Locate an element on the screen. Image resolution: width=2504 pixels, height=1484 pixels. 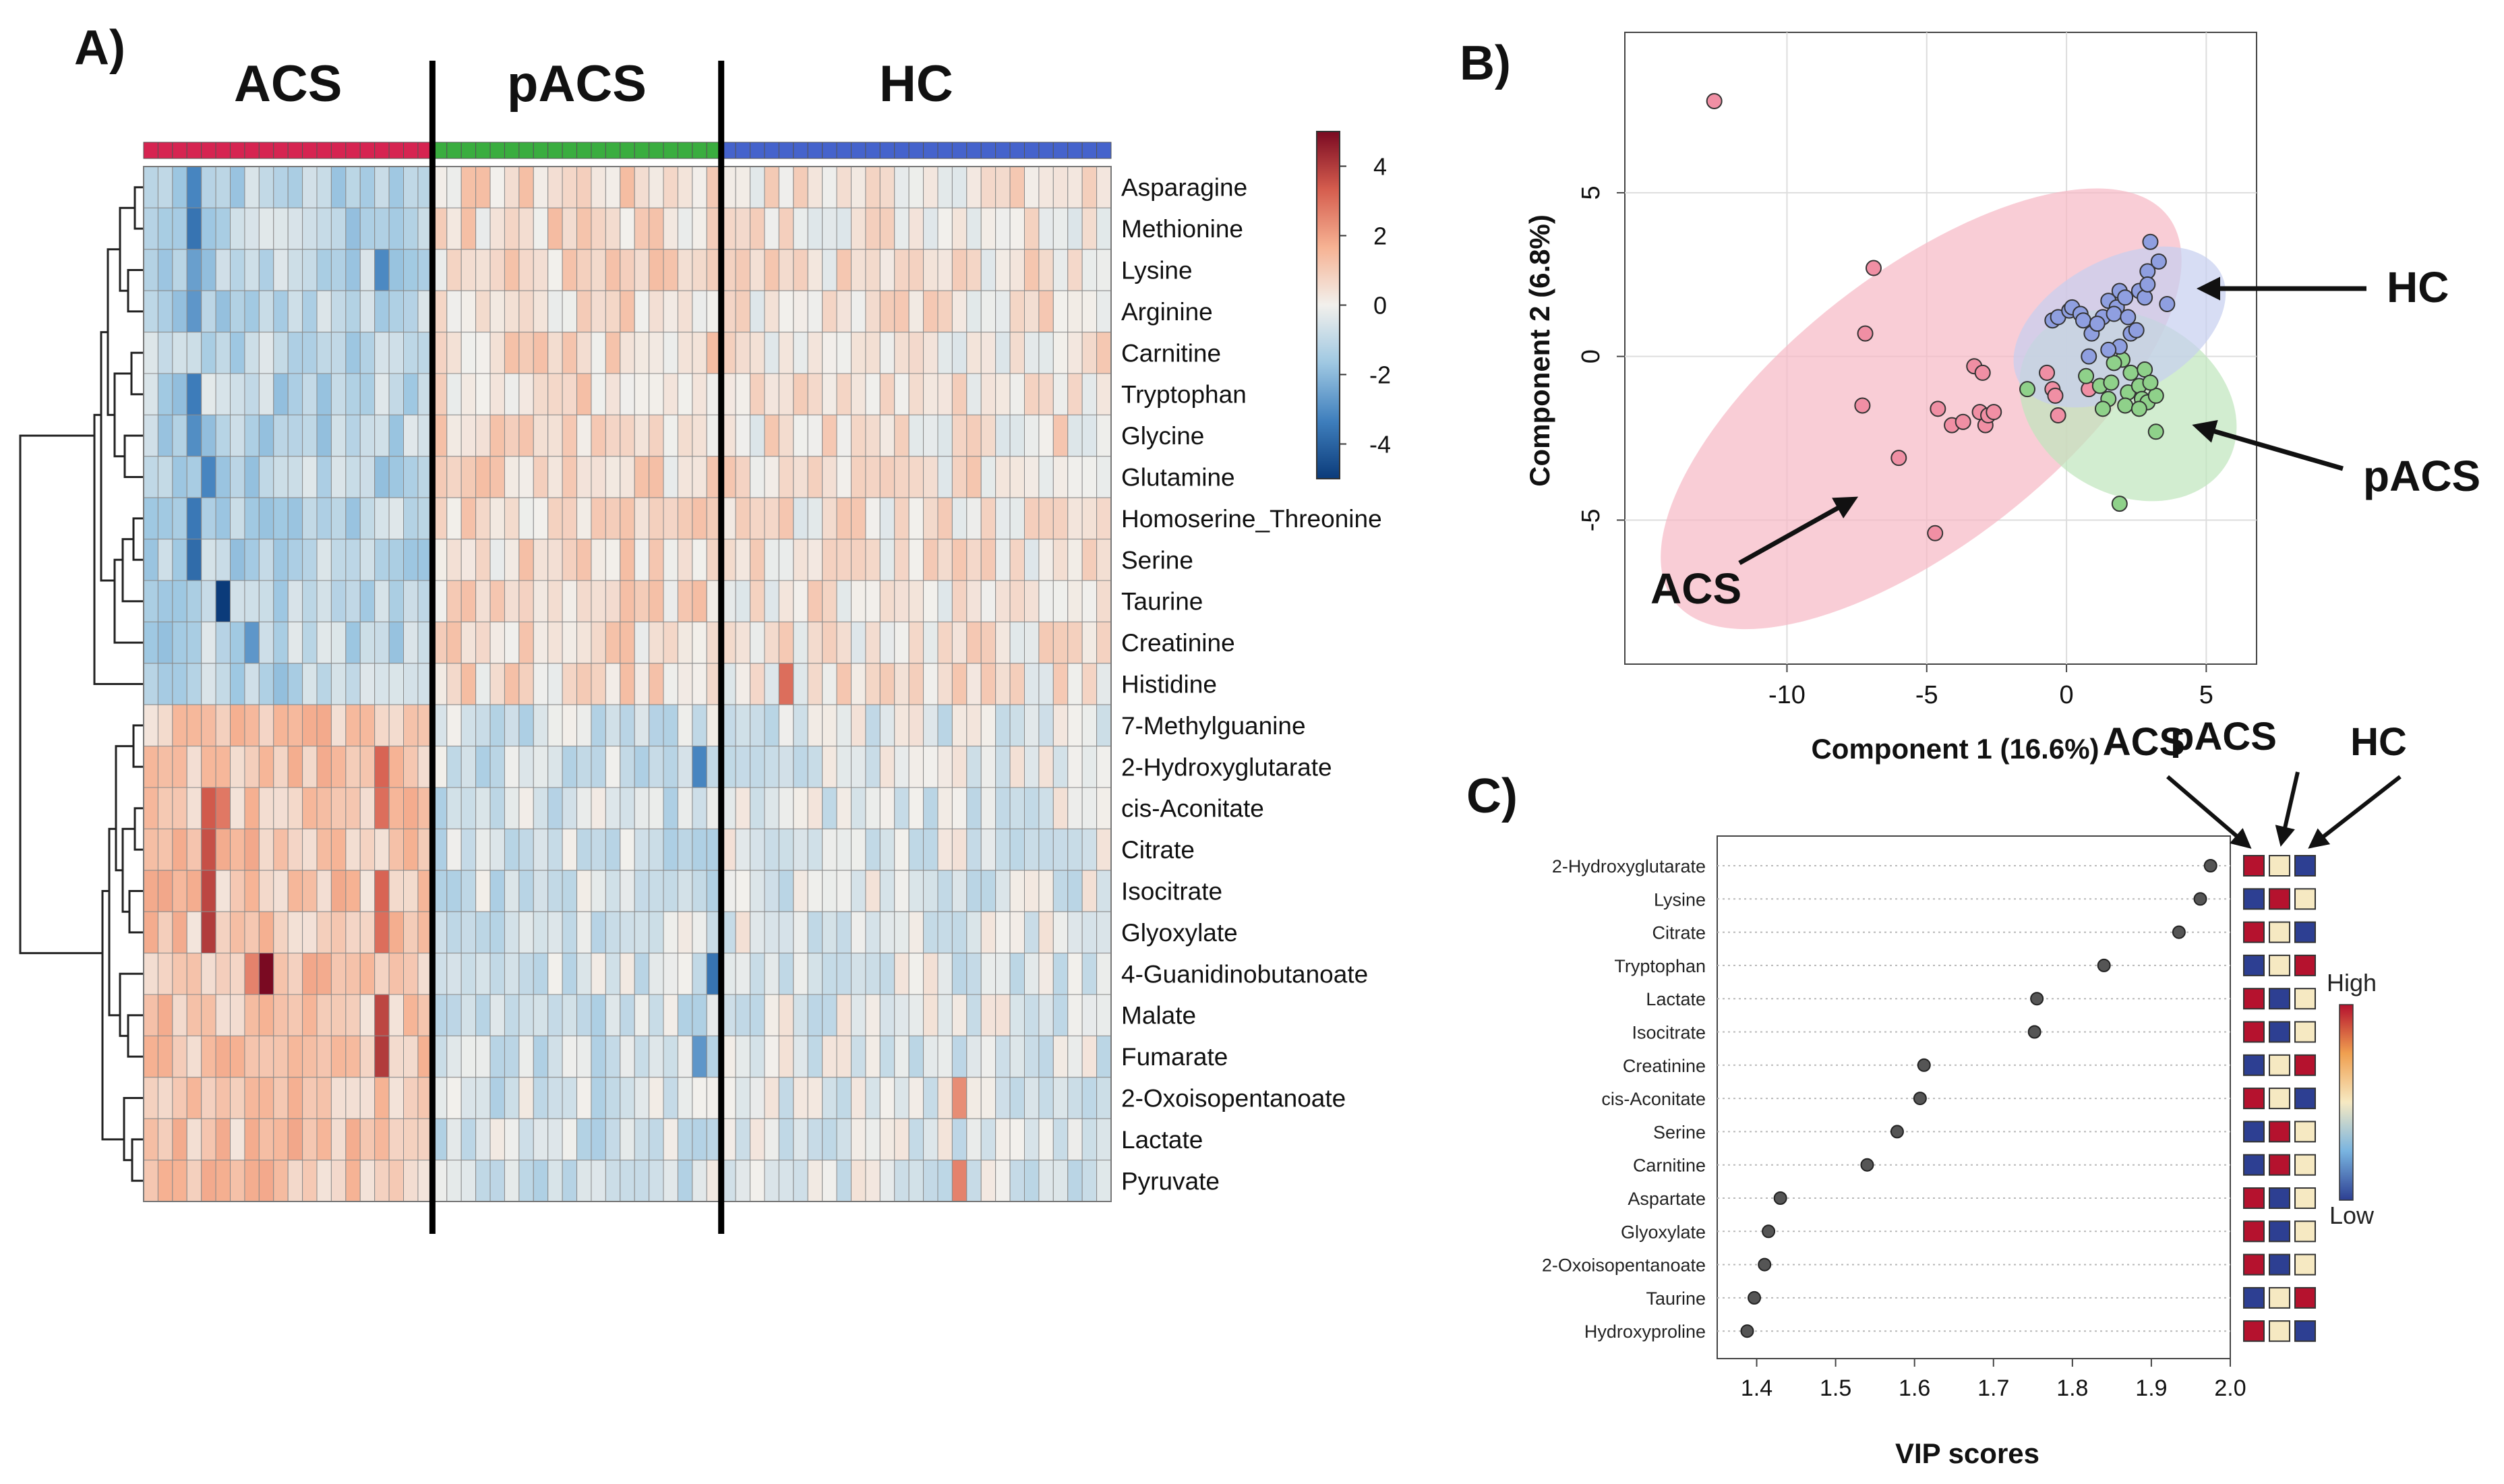
row-label: 7-Methylguanine is located at coordinates (1213, 726).